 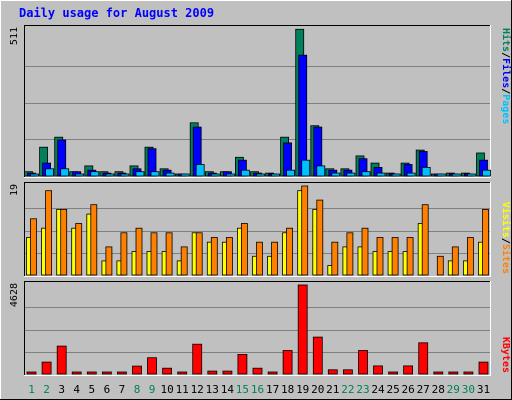 I want to click on y-max-label: 511, so click(x=14, y=36).